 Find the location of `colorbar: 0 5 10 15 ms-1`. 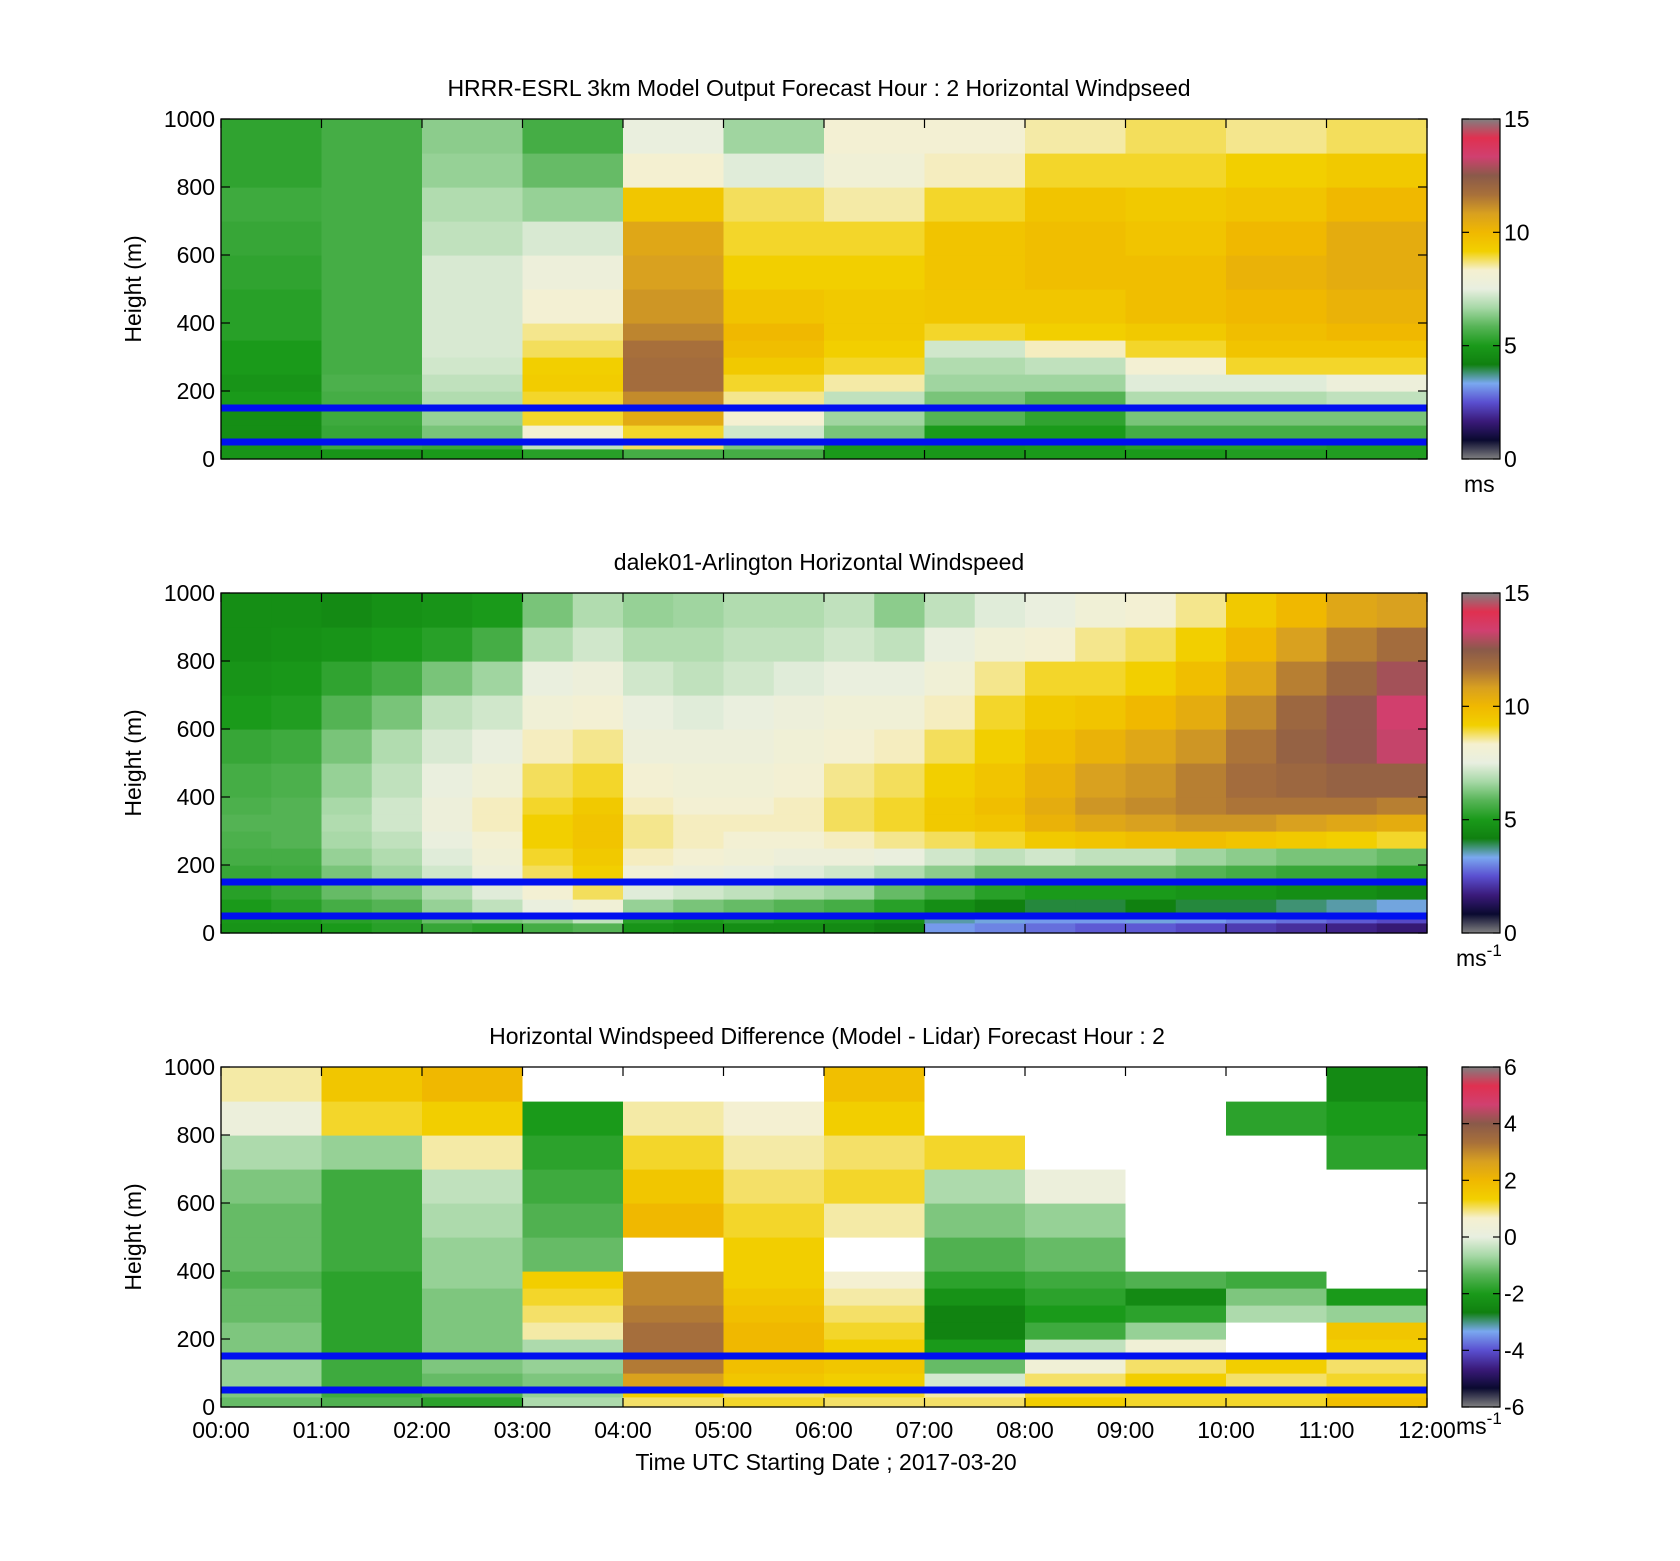

colorbar: 0 5 10 15 ms-1 is located at coordinates (1493, 775).